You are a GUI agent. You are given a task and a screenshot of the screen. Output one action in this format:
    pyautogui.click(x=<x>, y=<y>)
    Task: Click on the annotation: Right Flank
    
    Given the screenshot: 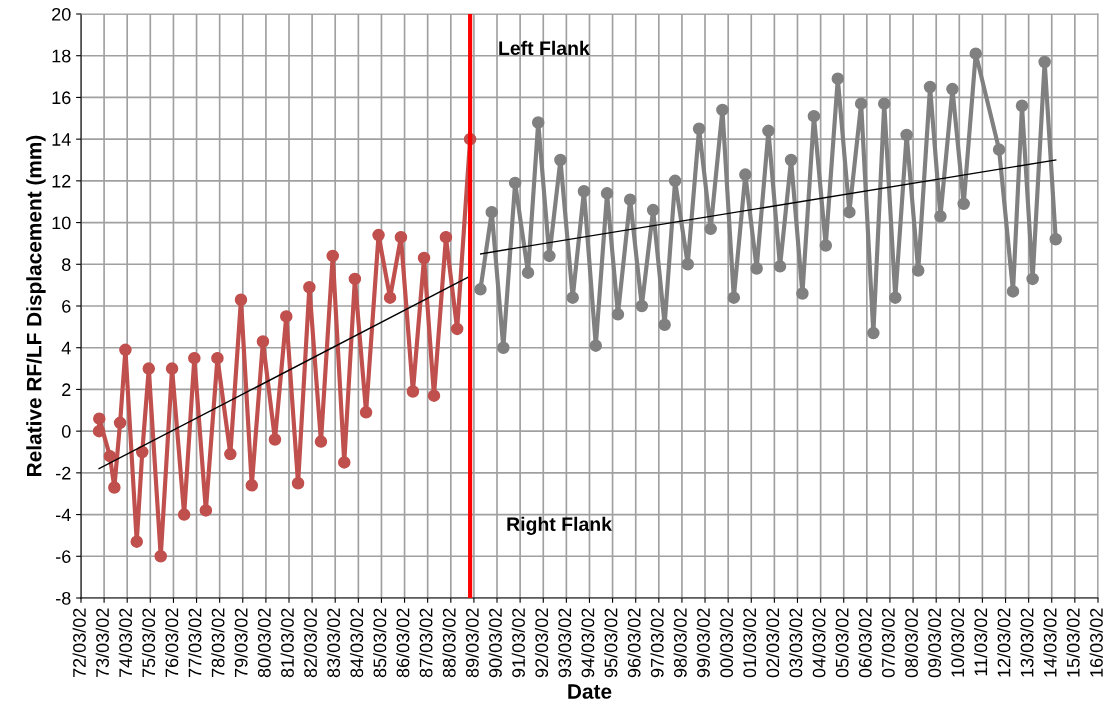 What is the action you would take?
    pyautogui.click(x=559, y=525)
    